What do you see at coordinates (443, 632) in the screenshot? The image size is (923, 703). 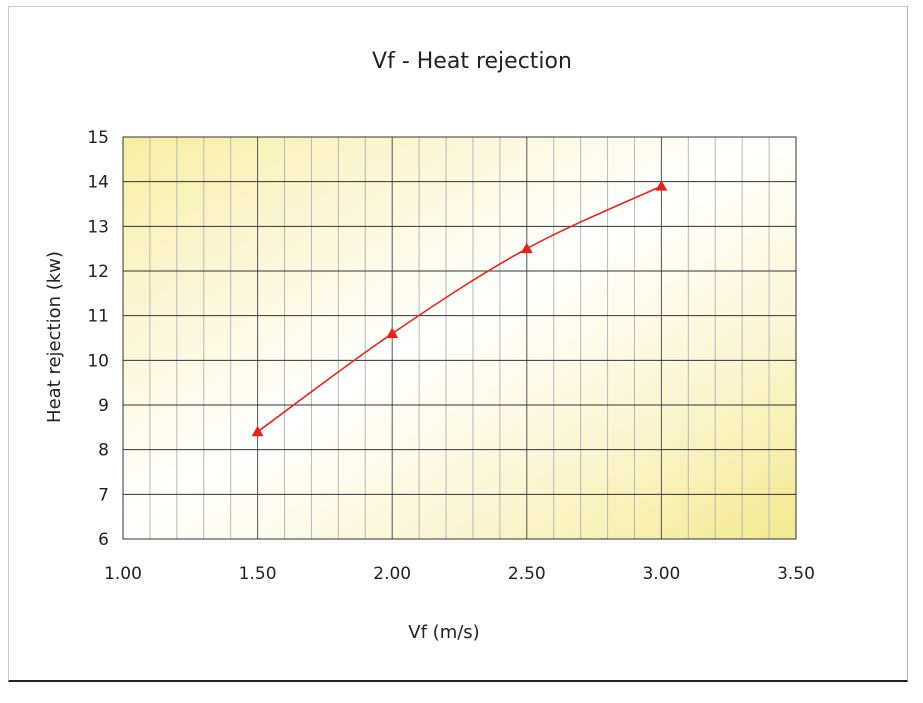 I see `x-axis-label: Vf (m/s)` at bounding box center [443, 632].